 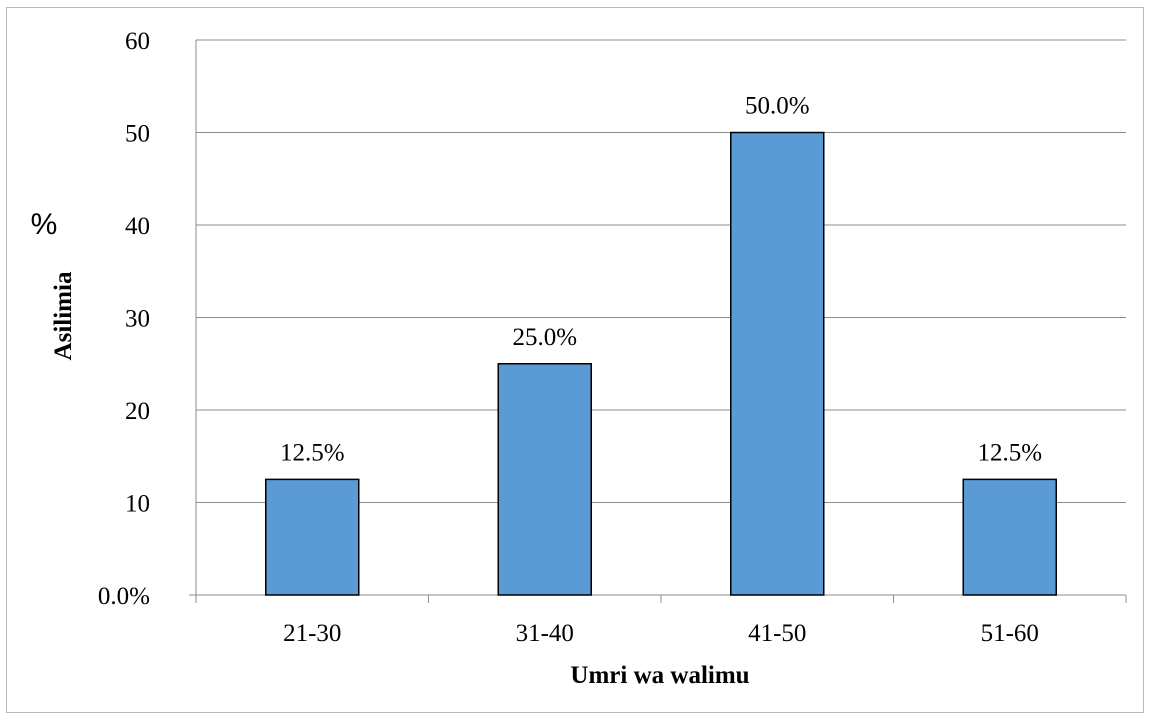 What do you see at coordinates (137, 504) in the screenshot?
I see `y-tick-label: 10` at bounding box center [137, 504].